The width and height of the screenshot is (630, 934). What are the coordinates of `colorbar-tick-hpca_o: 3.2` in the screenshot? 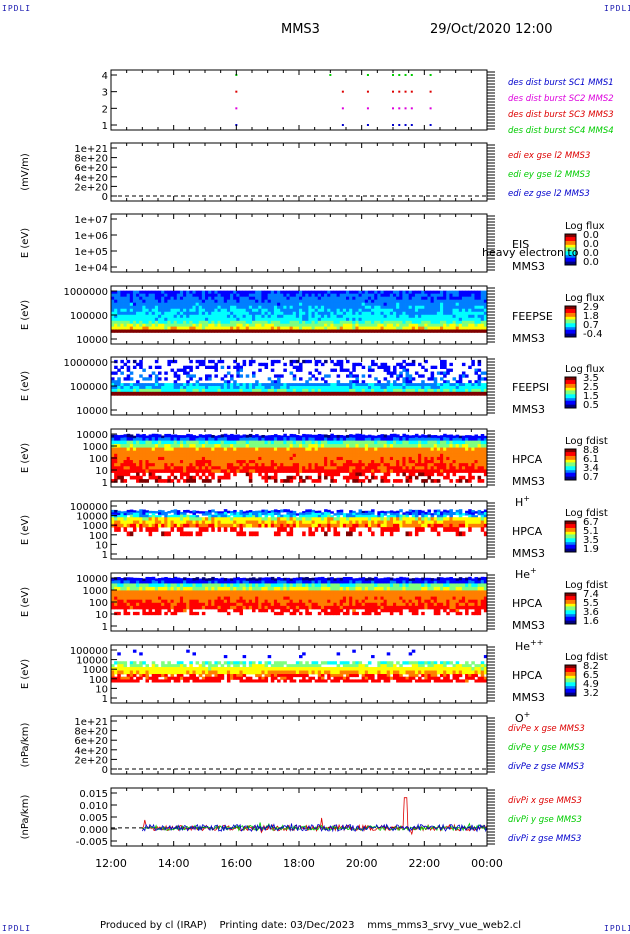 It's located at (591, 693).